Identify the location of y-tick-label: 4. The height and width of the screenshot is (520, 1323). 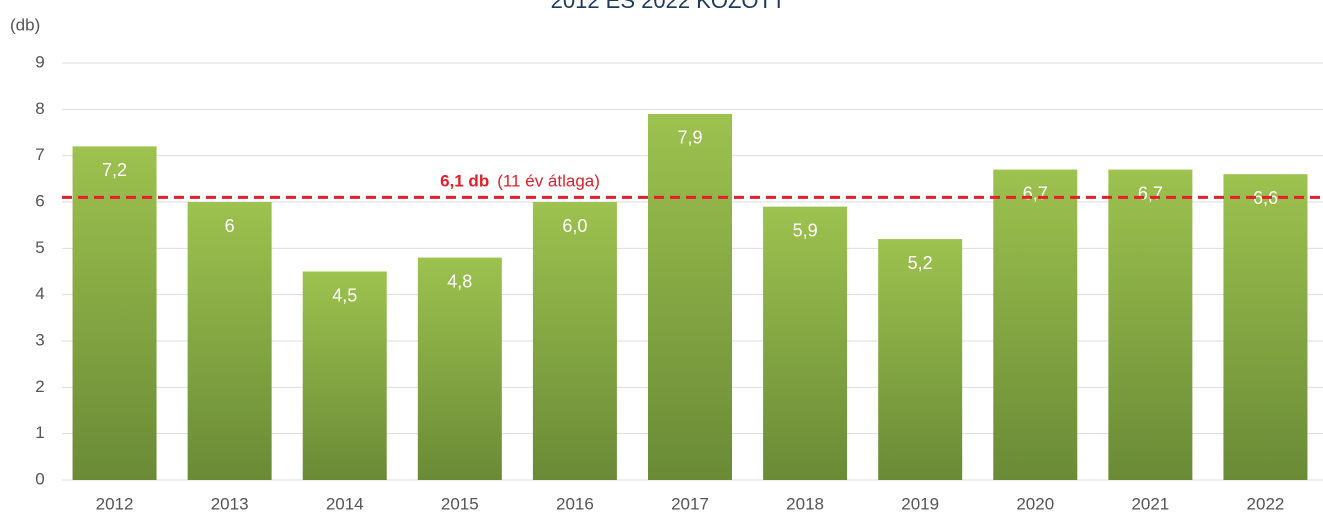
(39, 293).